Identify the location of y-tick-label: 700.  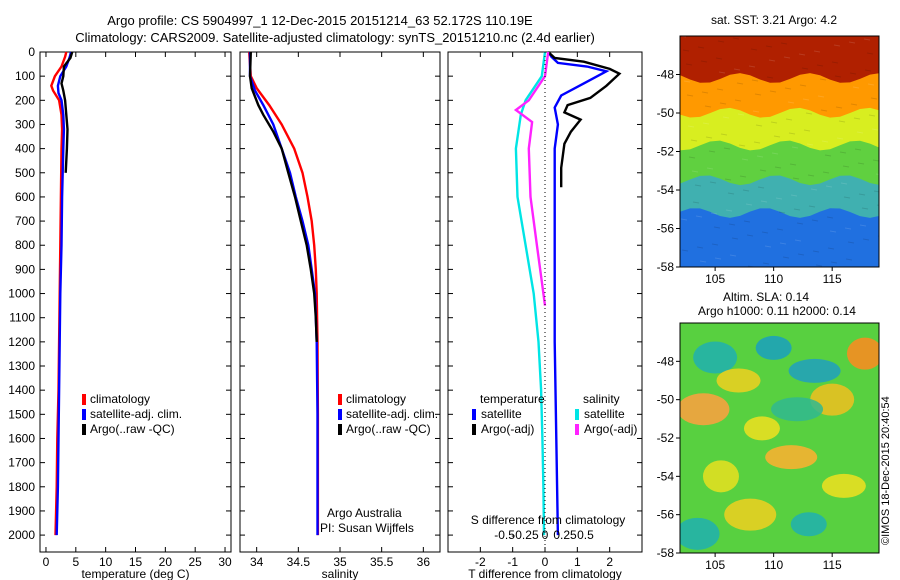
(25, 221).